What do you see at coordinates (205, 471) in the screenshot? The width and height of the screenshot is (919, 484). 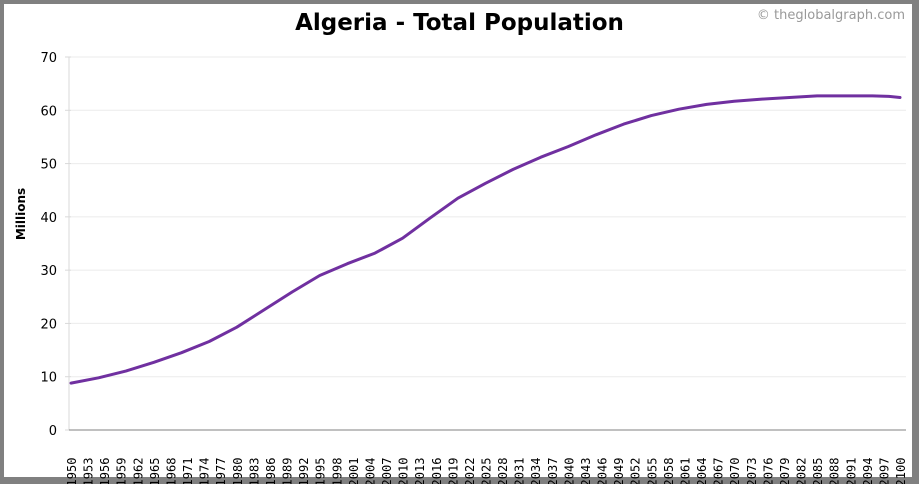 I see `x-tick-label: 1974` at bounding box center [205, 471].